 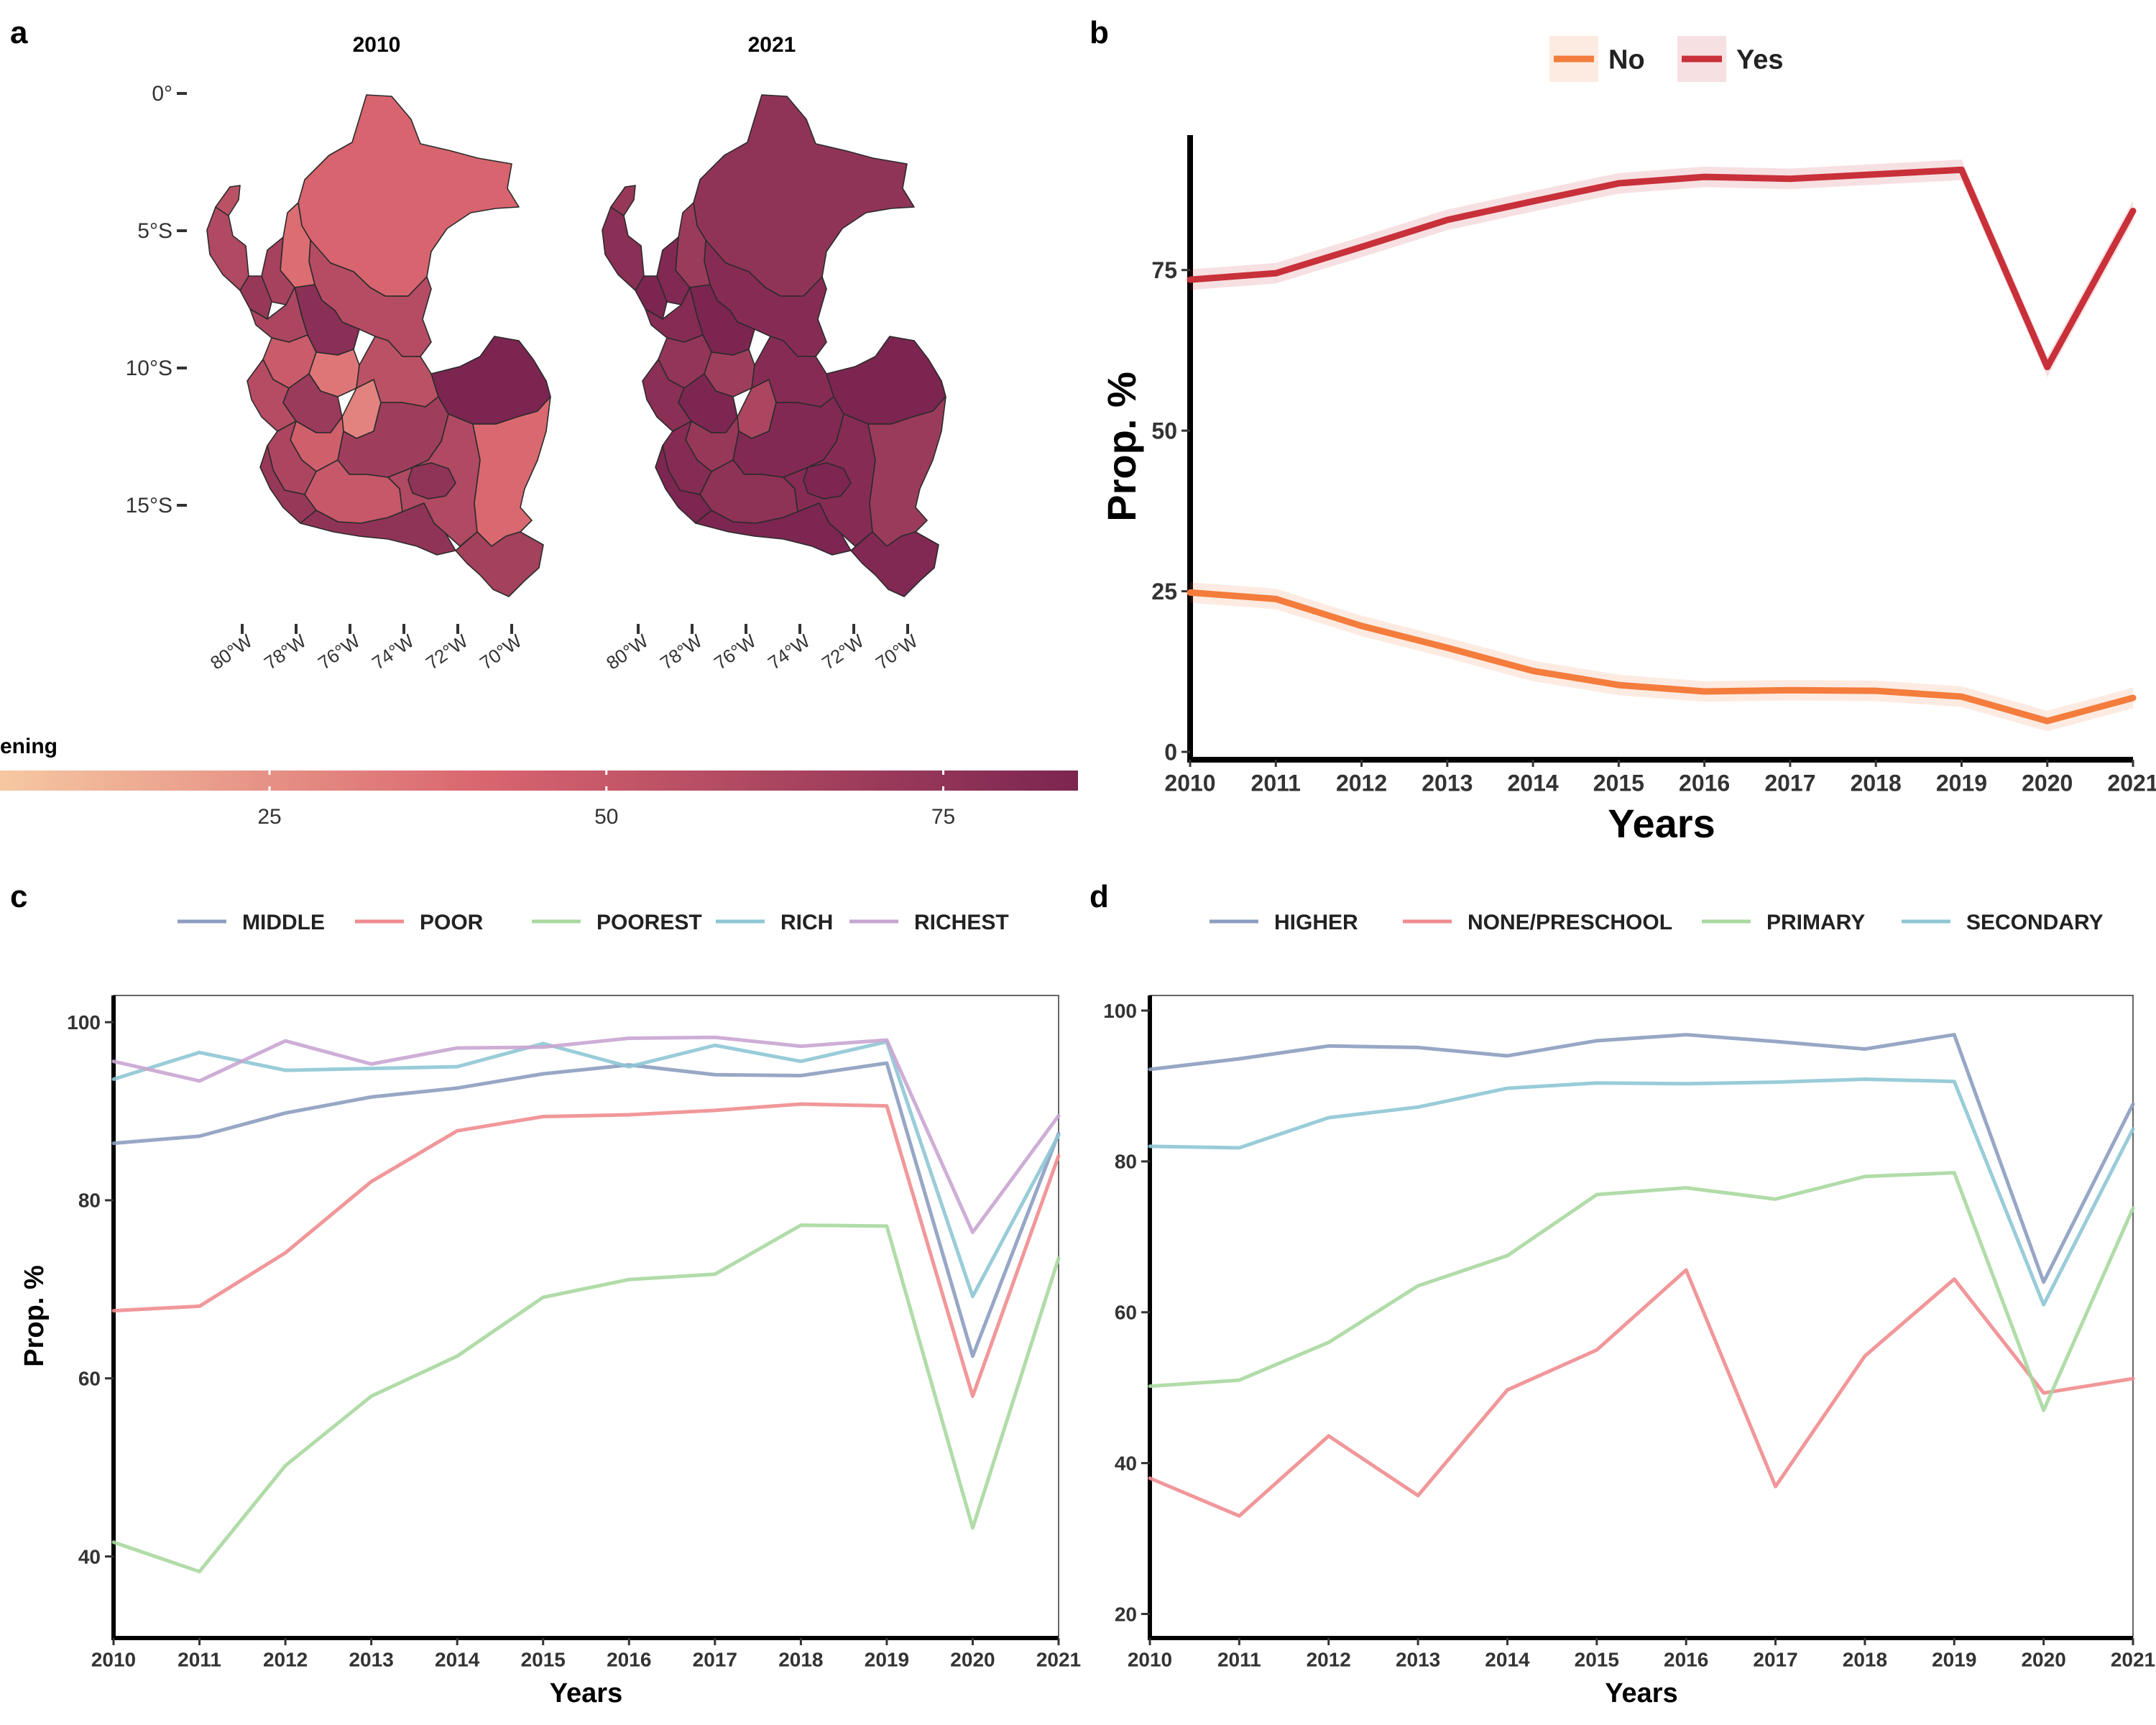 I want to click on lon-tick-label: 72°W, so click(x=843, y=651).